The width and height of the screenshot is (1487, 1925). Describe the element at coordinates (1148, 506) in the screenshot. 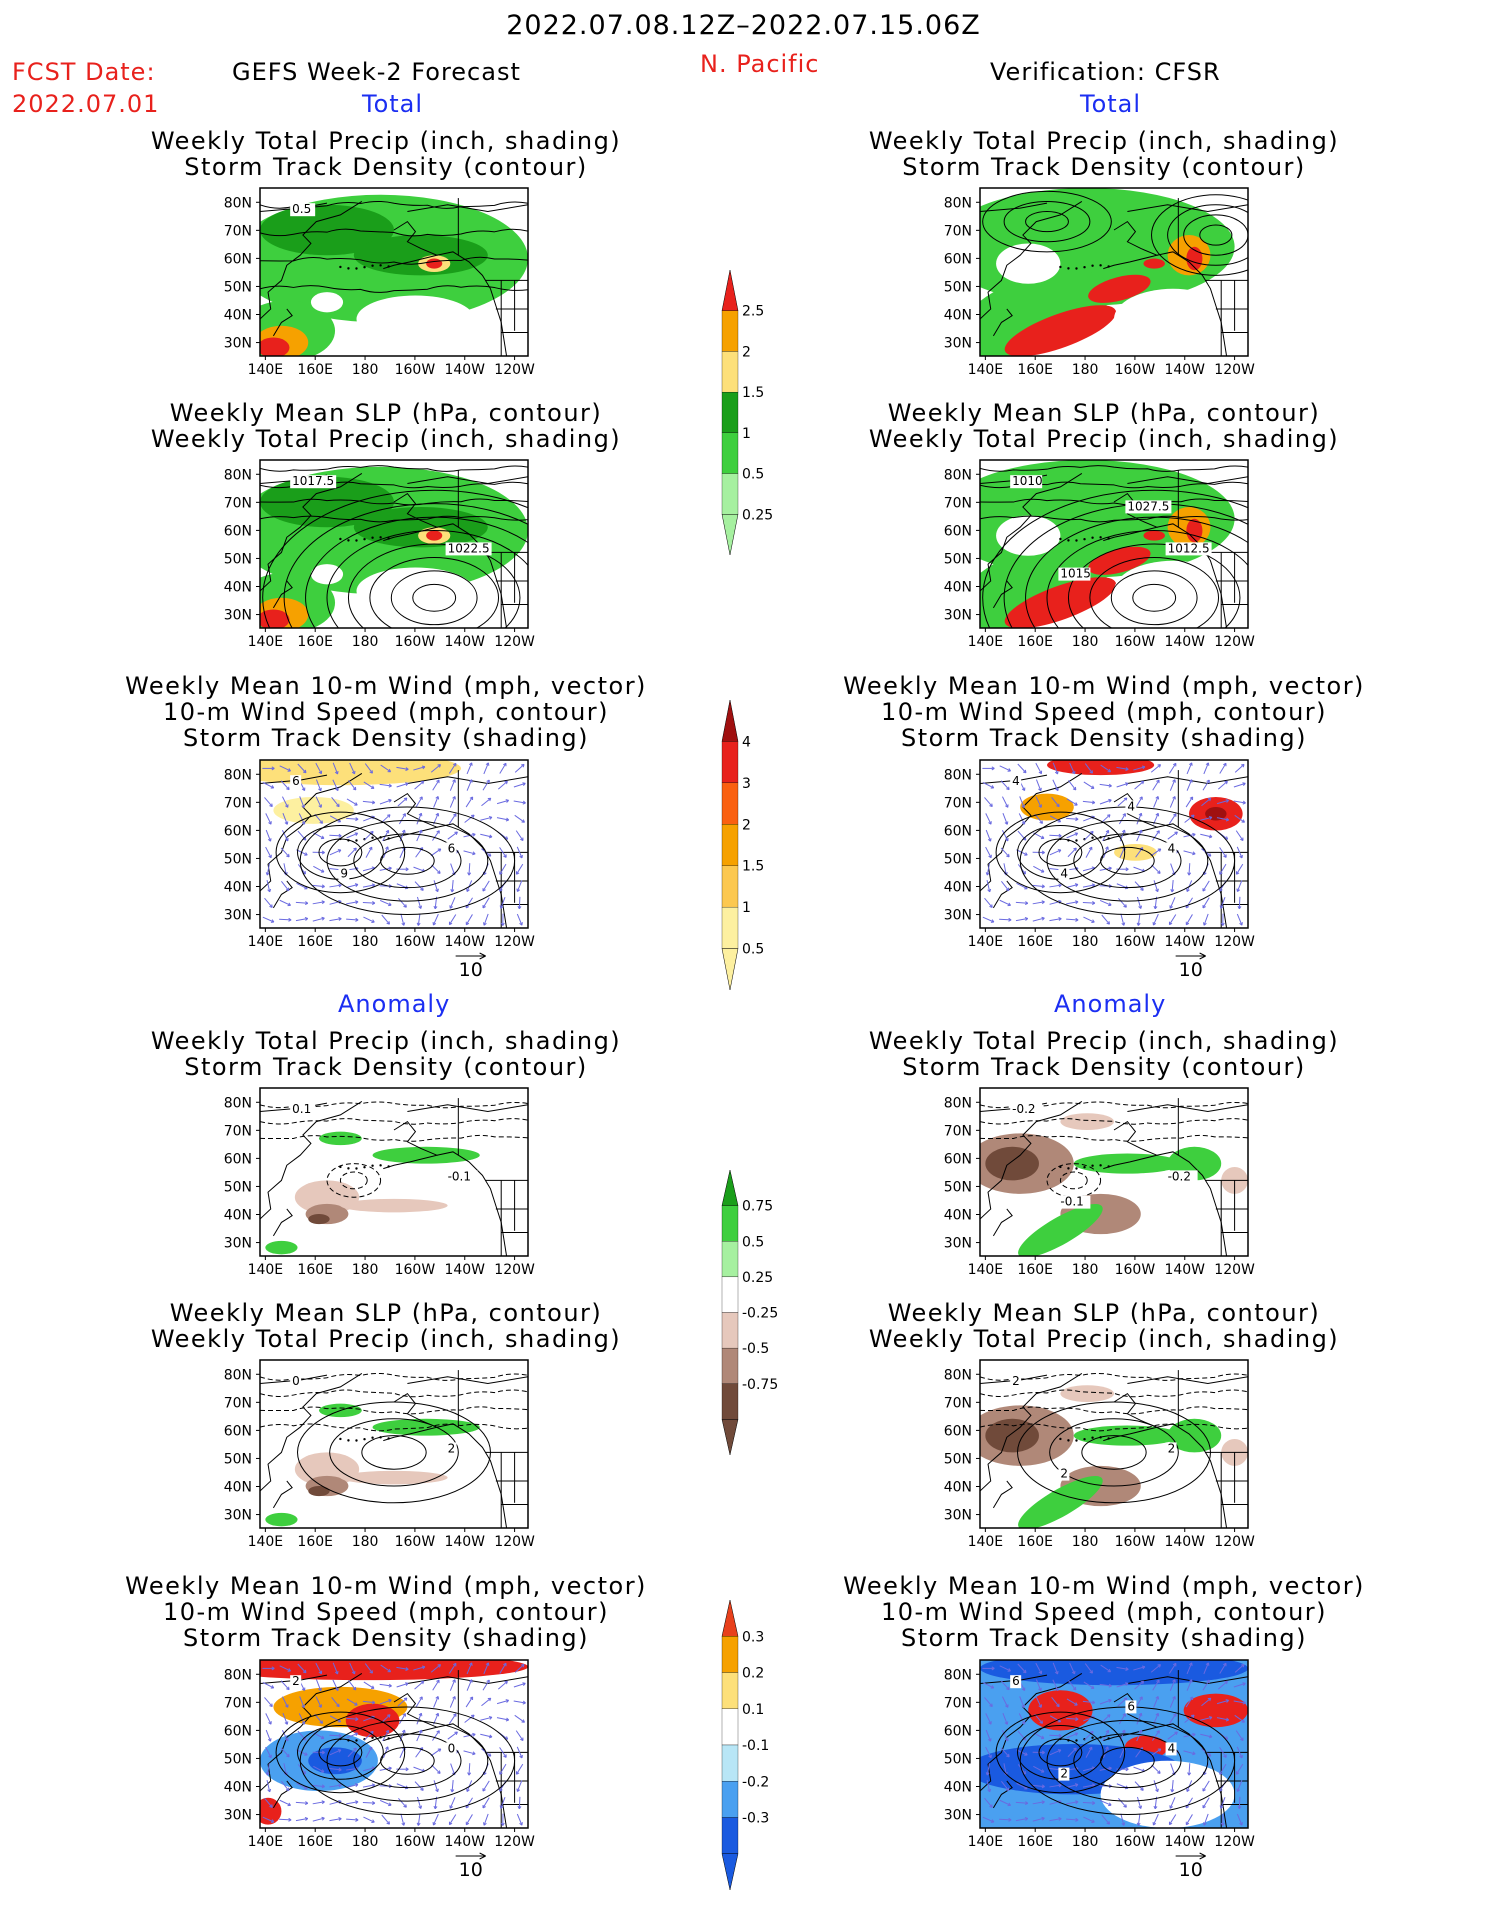

I see `contour-label: 1027.5` at that location.